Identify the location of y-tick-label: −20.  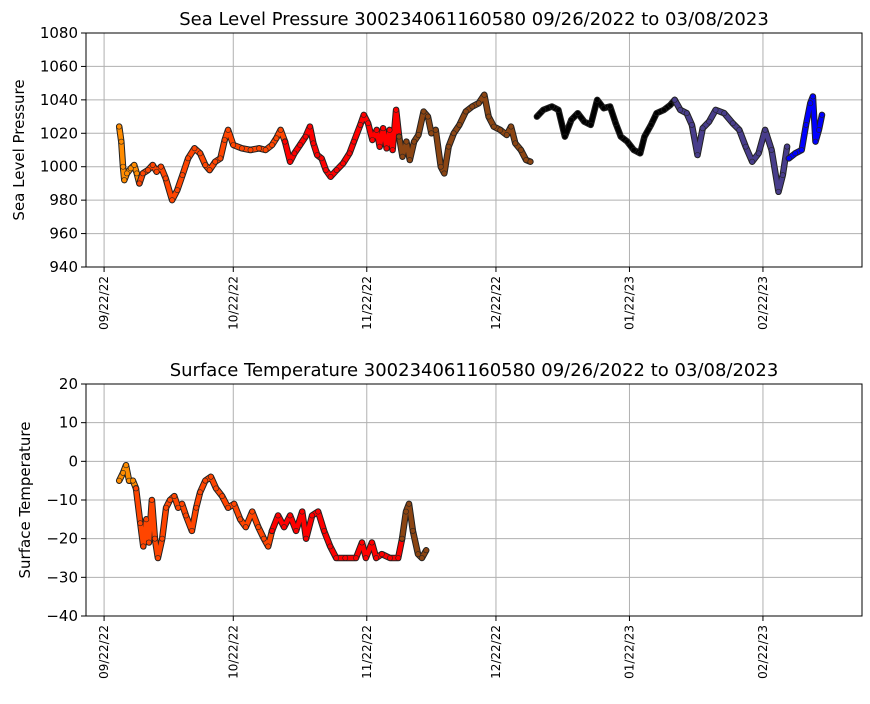
(62, 539).